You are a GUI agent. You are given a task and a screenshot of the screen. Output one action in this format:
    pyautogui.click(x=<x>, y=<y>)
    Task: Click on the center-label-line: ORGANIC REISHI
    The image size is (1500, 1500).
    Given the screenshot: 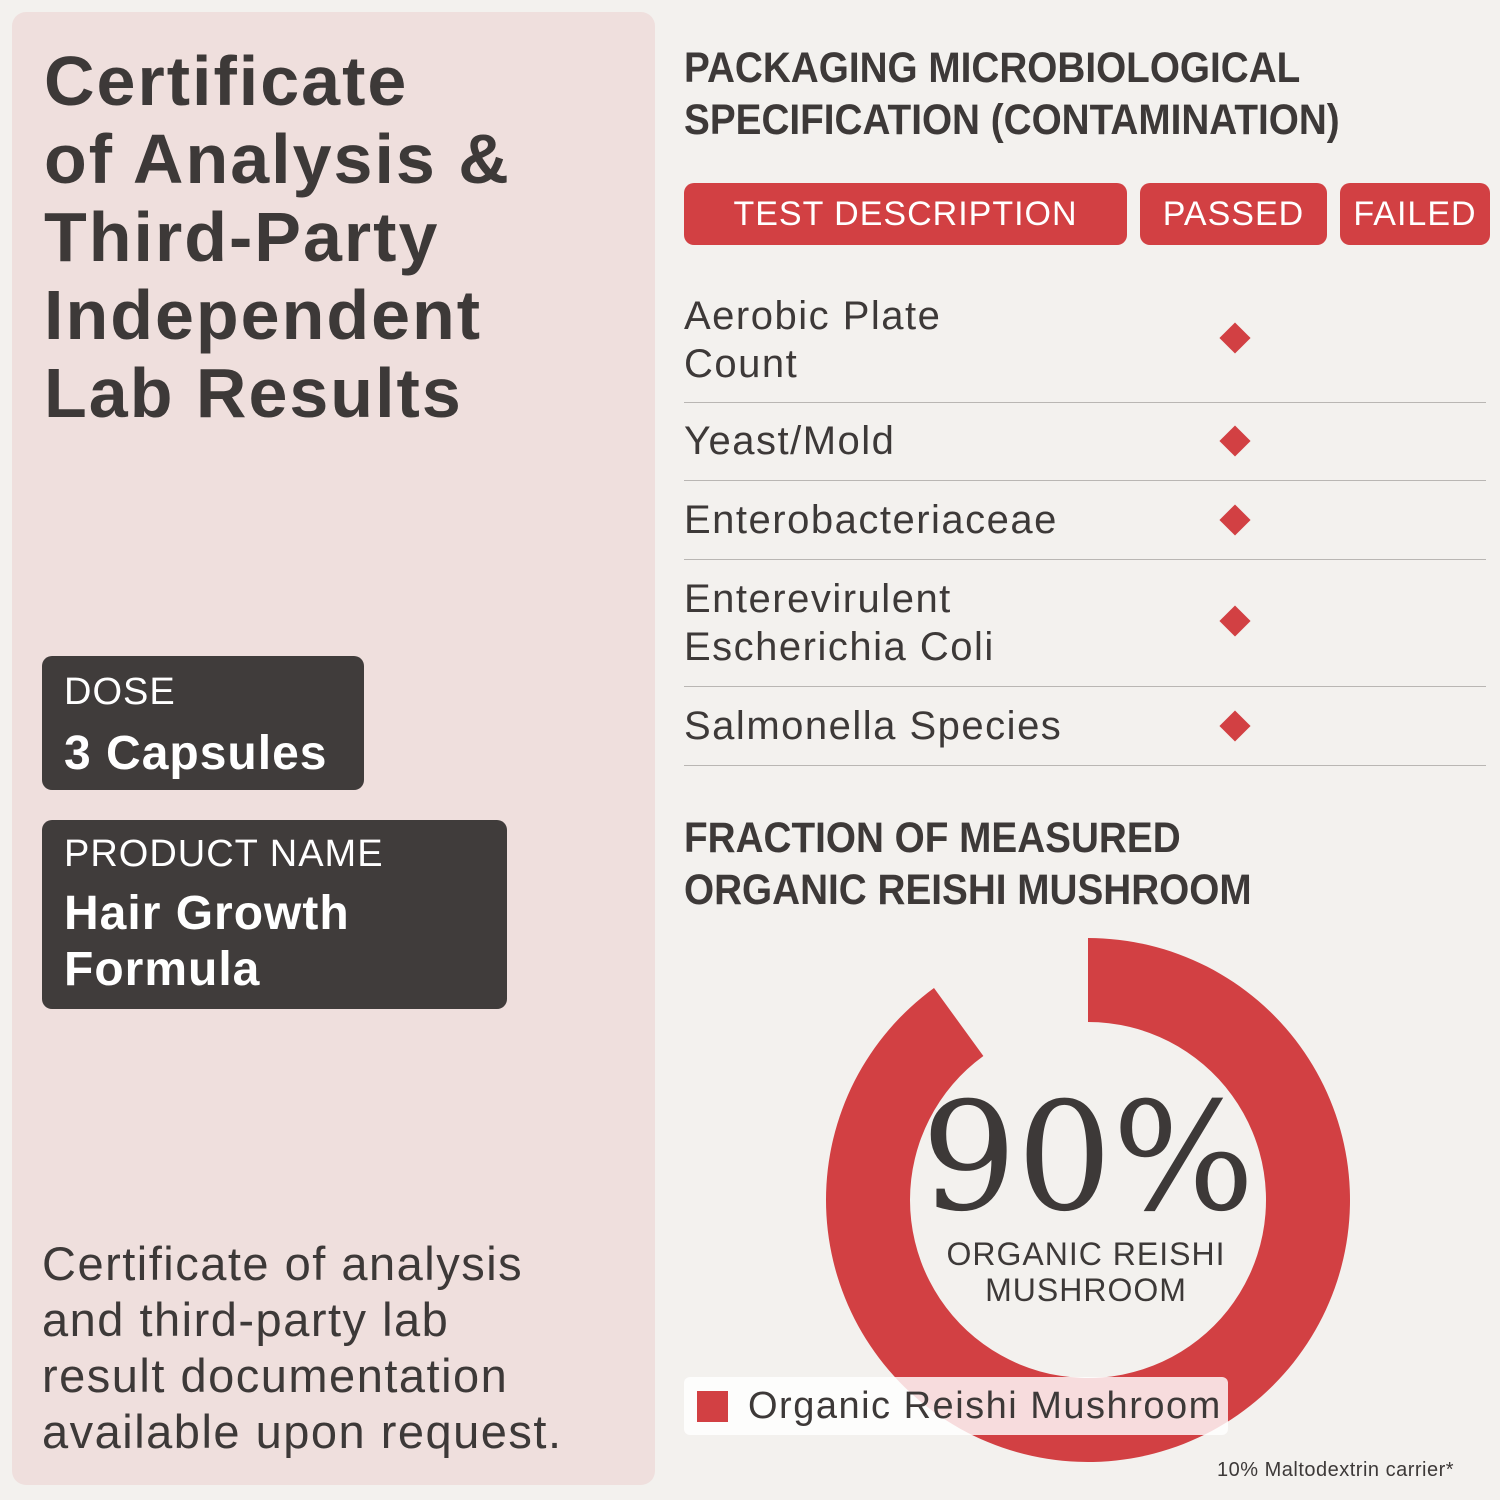 What is the action you would take?
    pyautogui.click(x=1086, y=1254)
    